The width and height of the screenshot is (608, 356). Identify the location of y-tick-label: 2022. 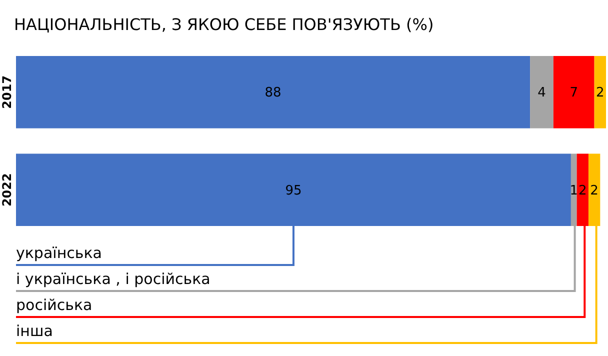
(7, 190).